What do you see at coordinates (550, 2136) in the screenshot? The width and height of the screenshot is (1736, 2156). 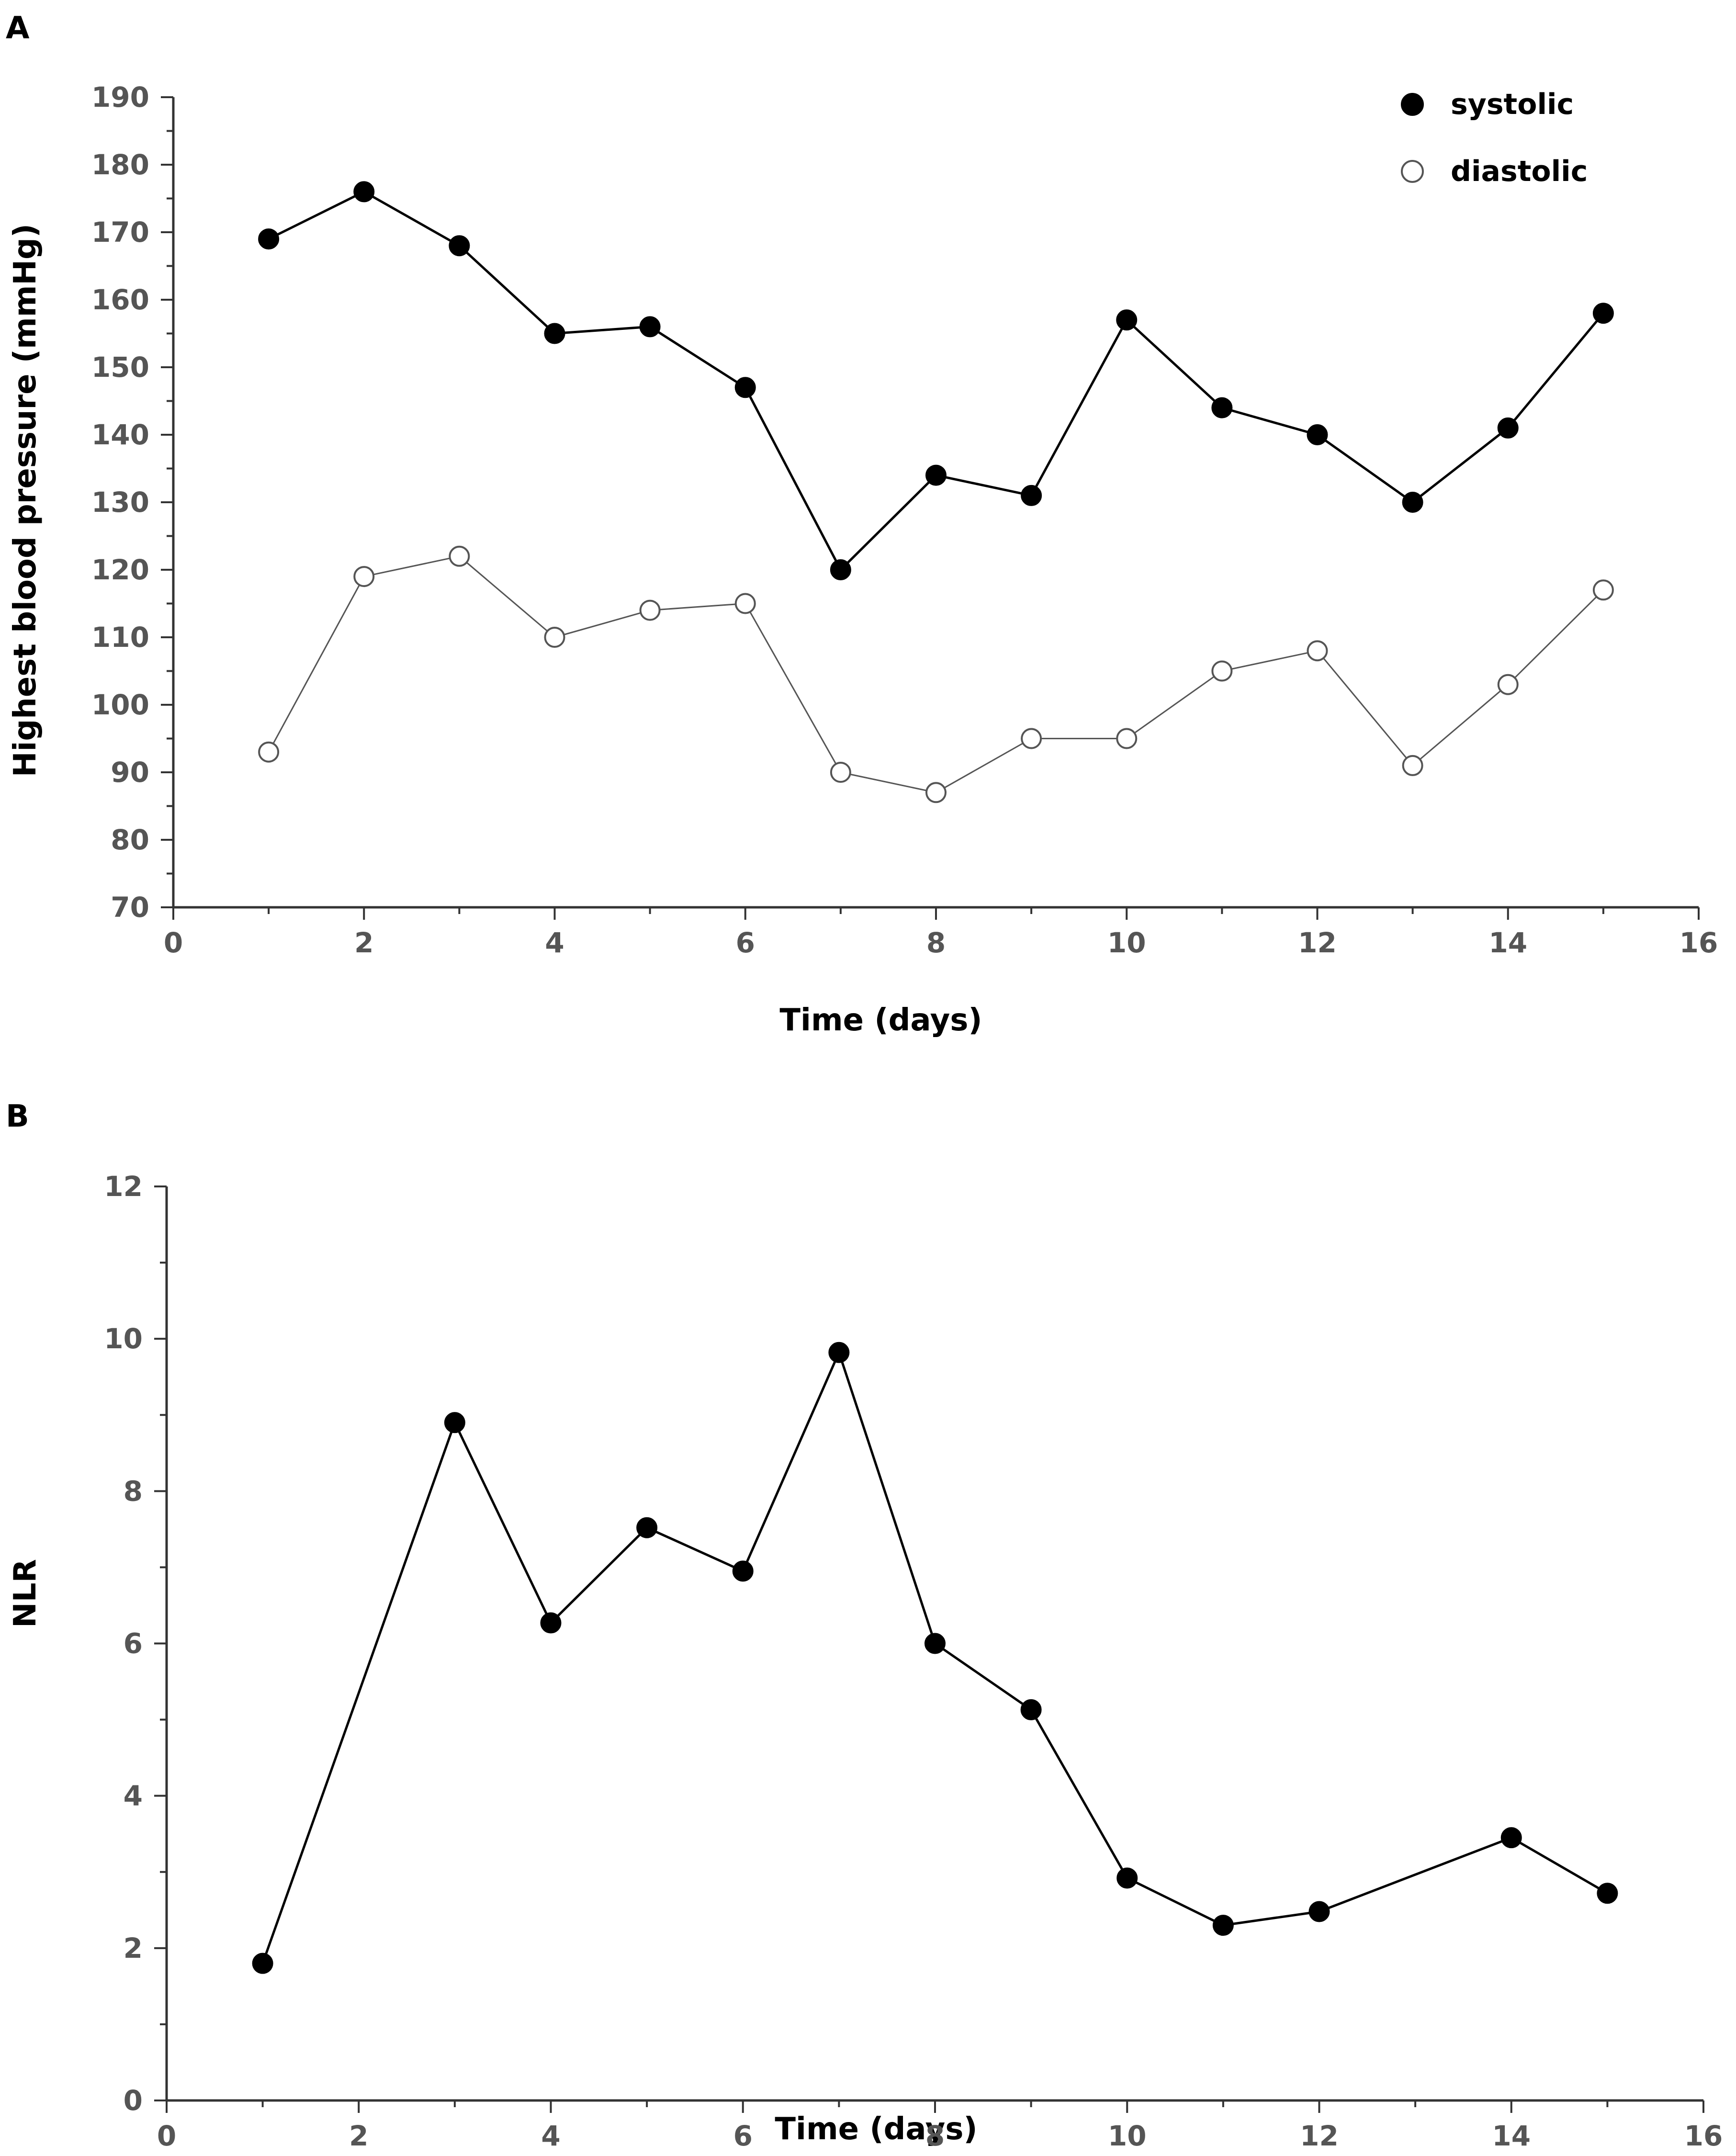 I see `panel-b-x-tick-label: 4` at bounding box center [550, 2136].